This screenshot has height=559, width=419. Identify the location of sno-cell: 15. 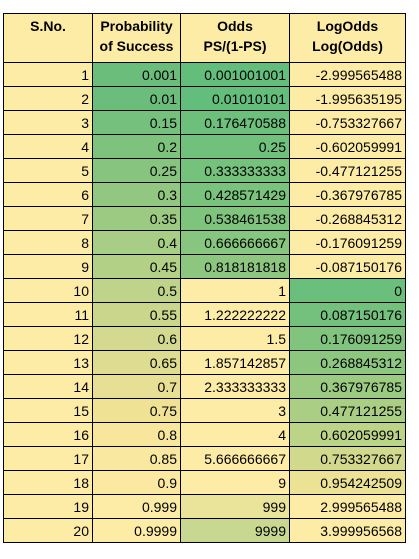
(48, 410).